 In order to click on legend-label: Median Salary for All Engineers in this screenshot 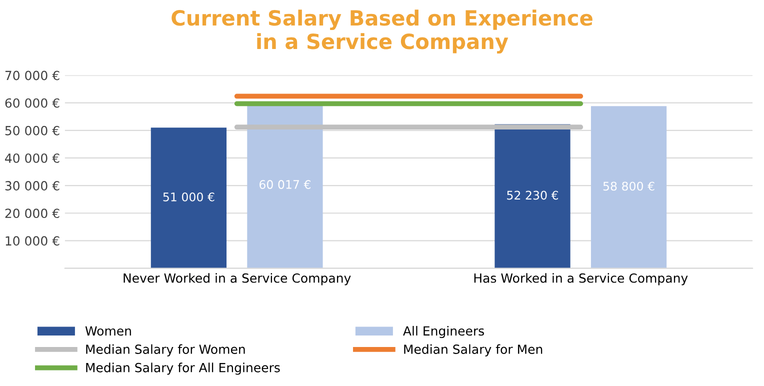, I will do `click(183, 368)`.